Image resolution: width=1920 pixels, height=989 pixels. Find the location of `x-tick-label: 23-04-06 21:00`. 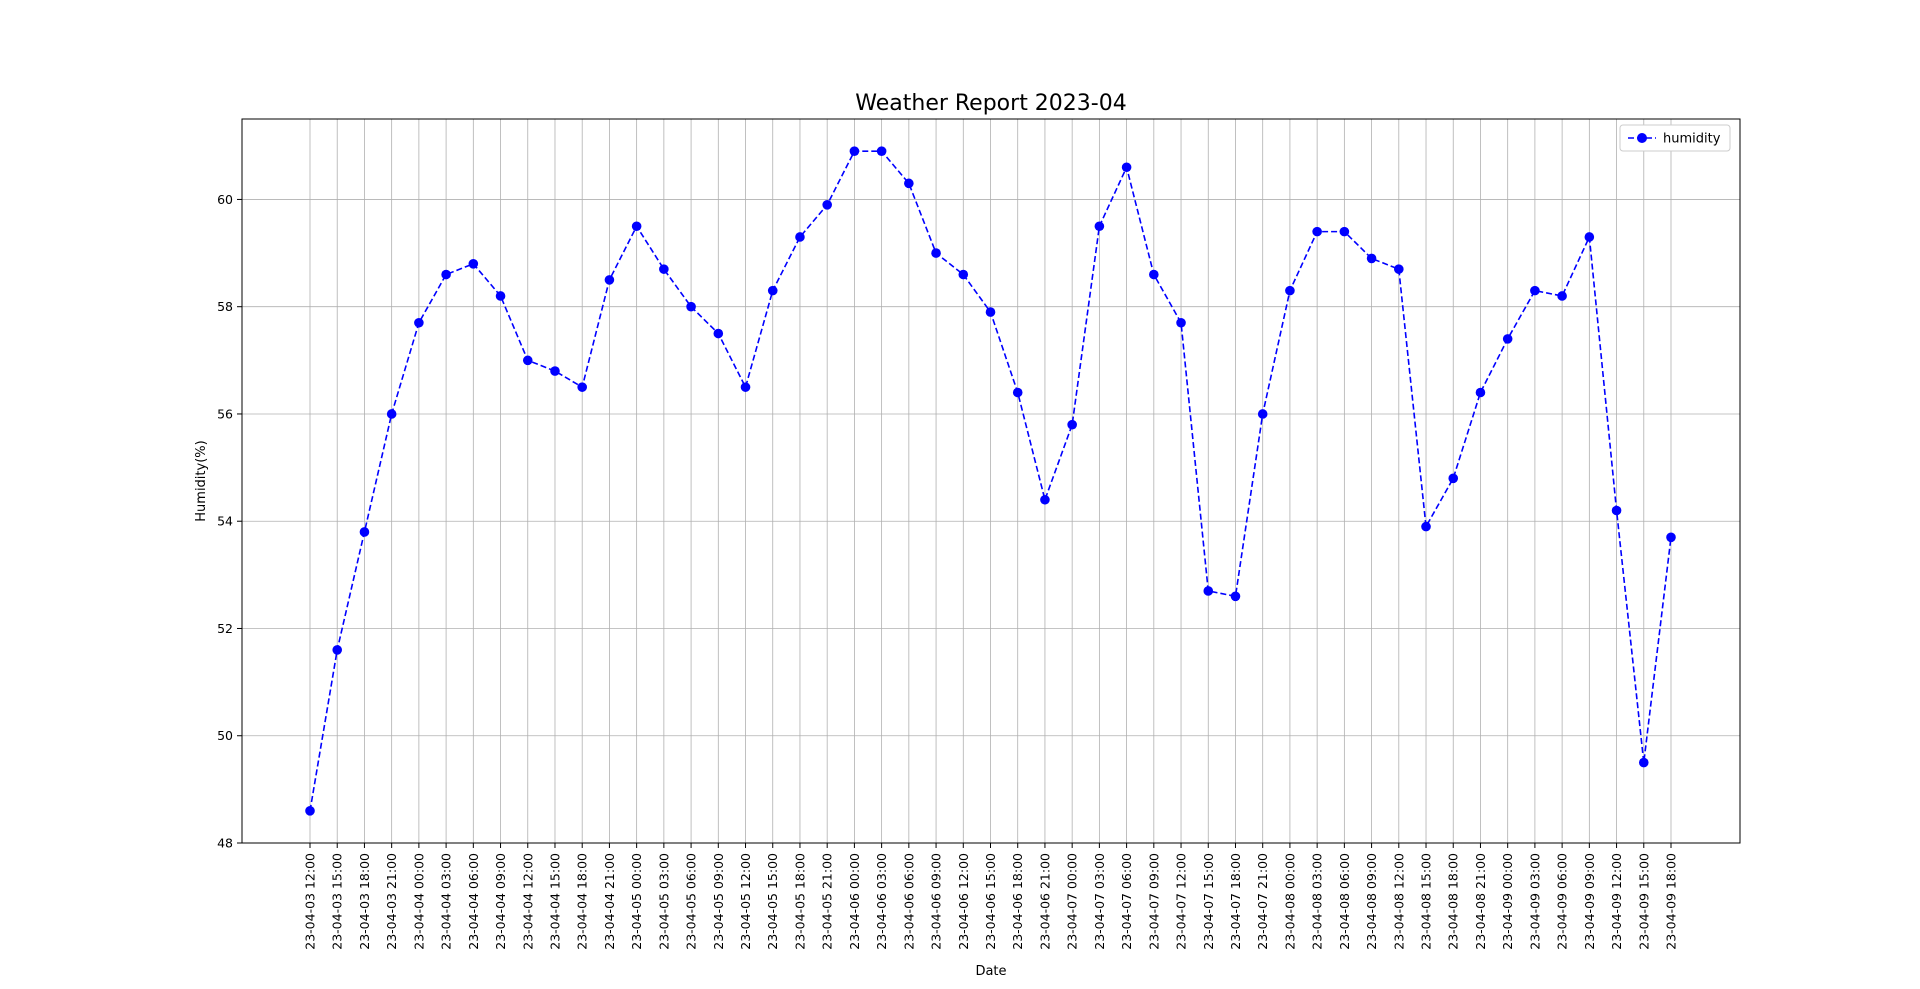

x-tick-label: 23-04-06 21:00 is located at coordinates (1044, 901).